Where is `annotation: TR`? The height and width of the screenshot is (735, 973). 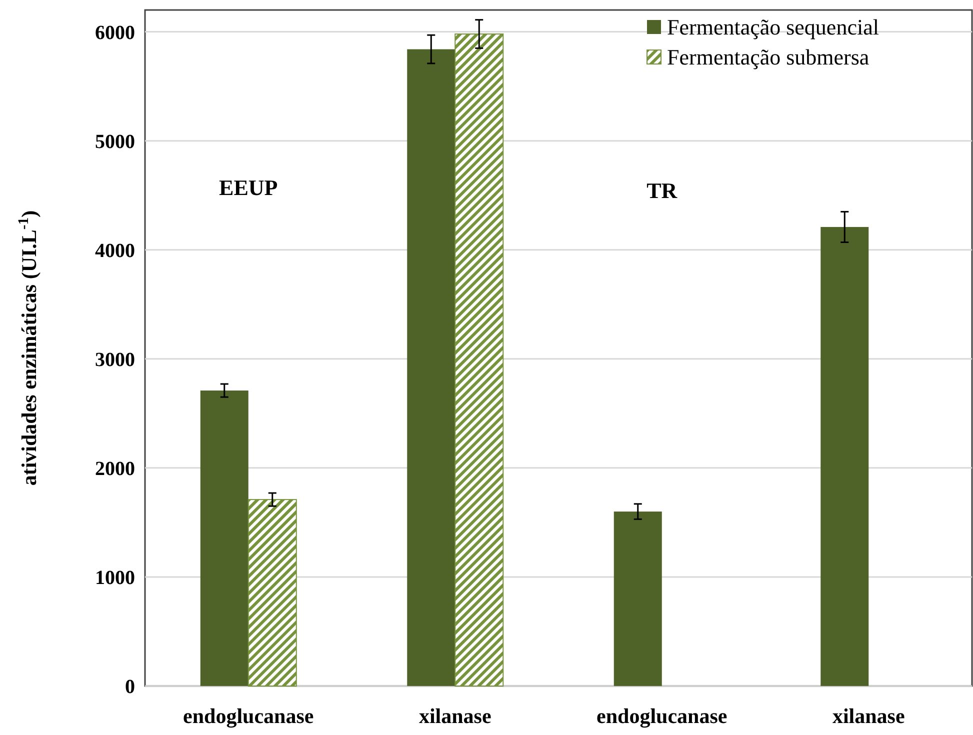
annotation: TR is located at coordinates (662, 190).